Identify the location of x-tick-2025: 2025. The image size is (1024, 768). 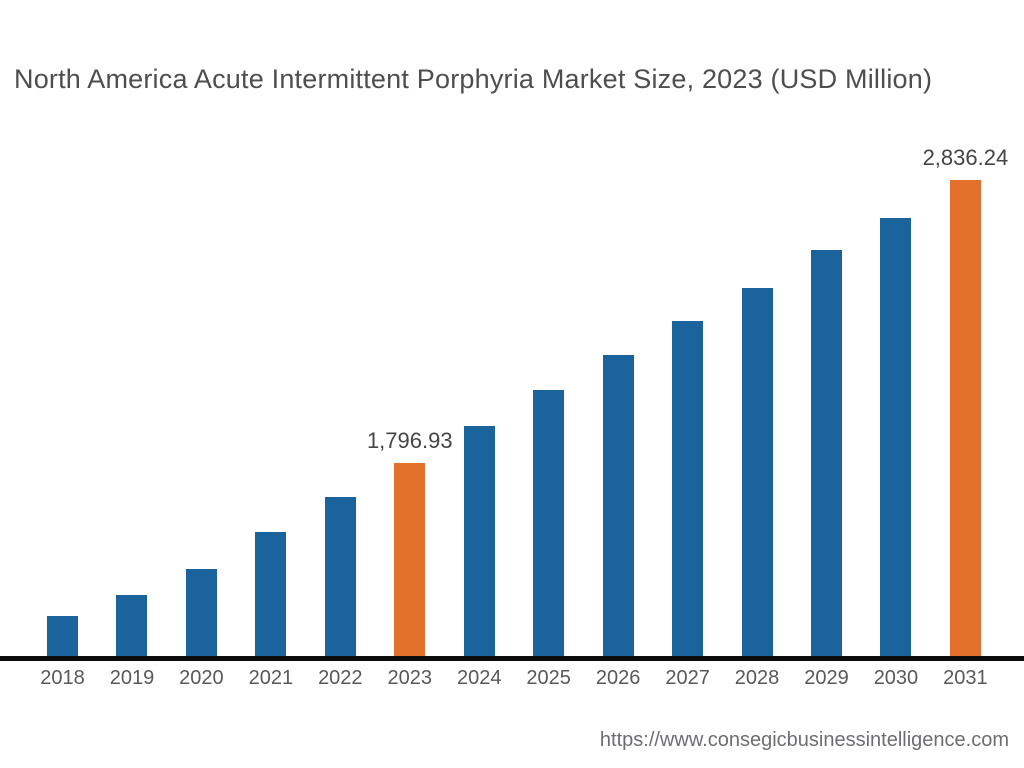
(548, 678).